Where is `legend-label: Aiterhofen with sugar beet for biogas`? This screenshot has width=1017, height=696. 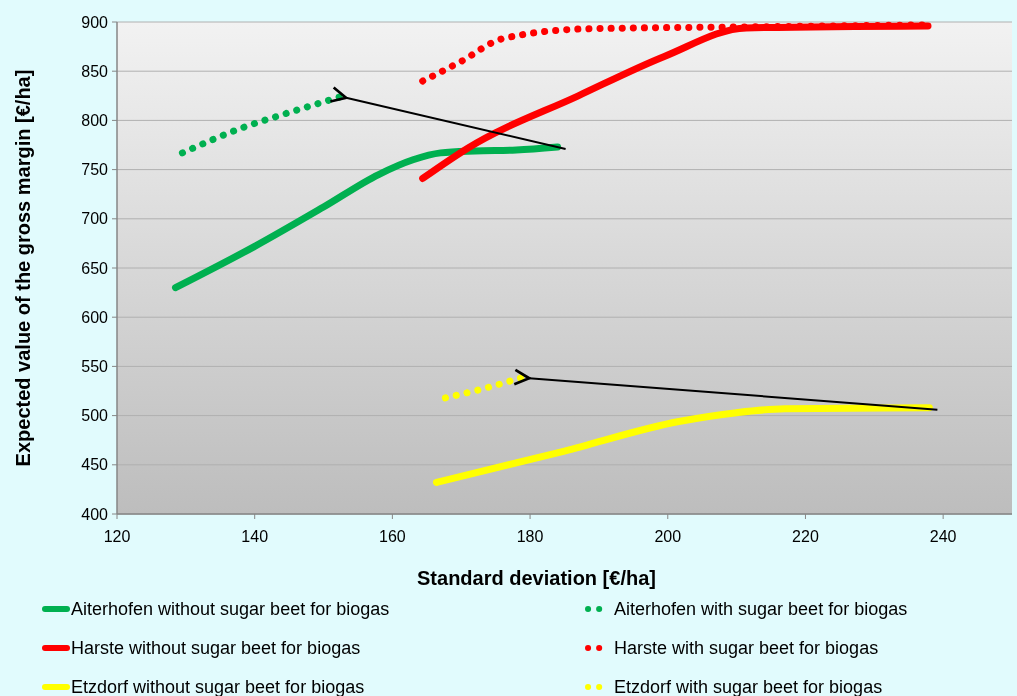
legend-label: Aiterhofen with sugar beet for biogas is located at coordinates (761, 609).